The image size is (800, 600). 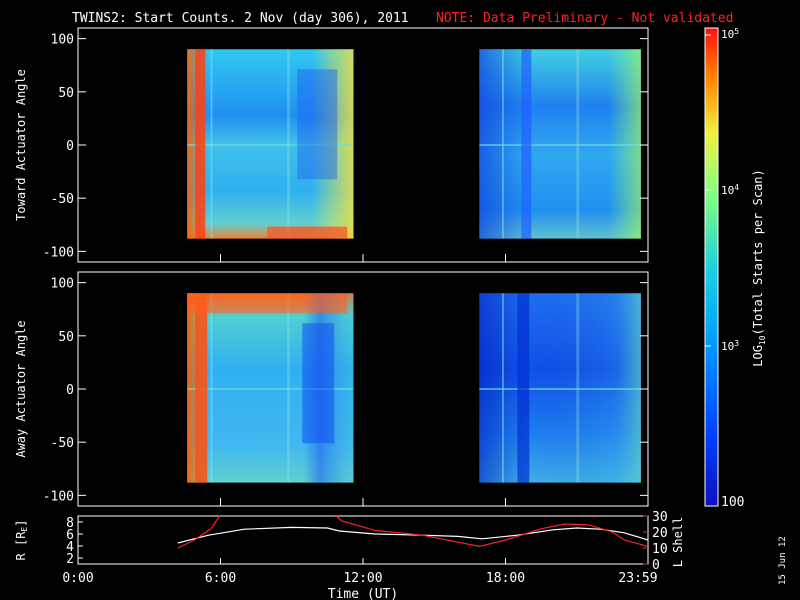 I want to click on away-blue-stripe, so click(x=523, y=388).